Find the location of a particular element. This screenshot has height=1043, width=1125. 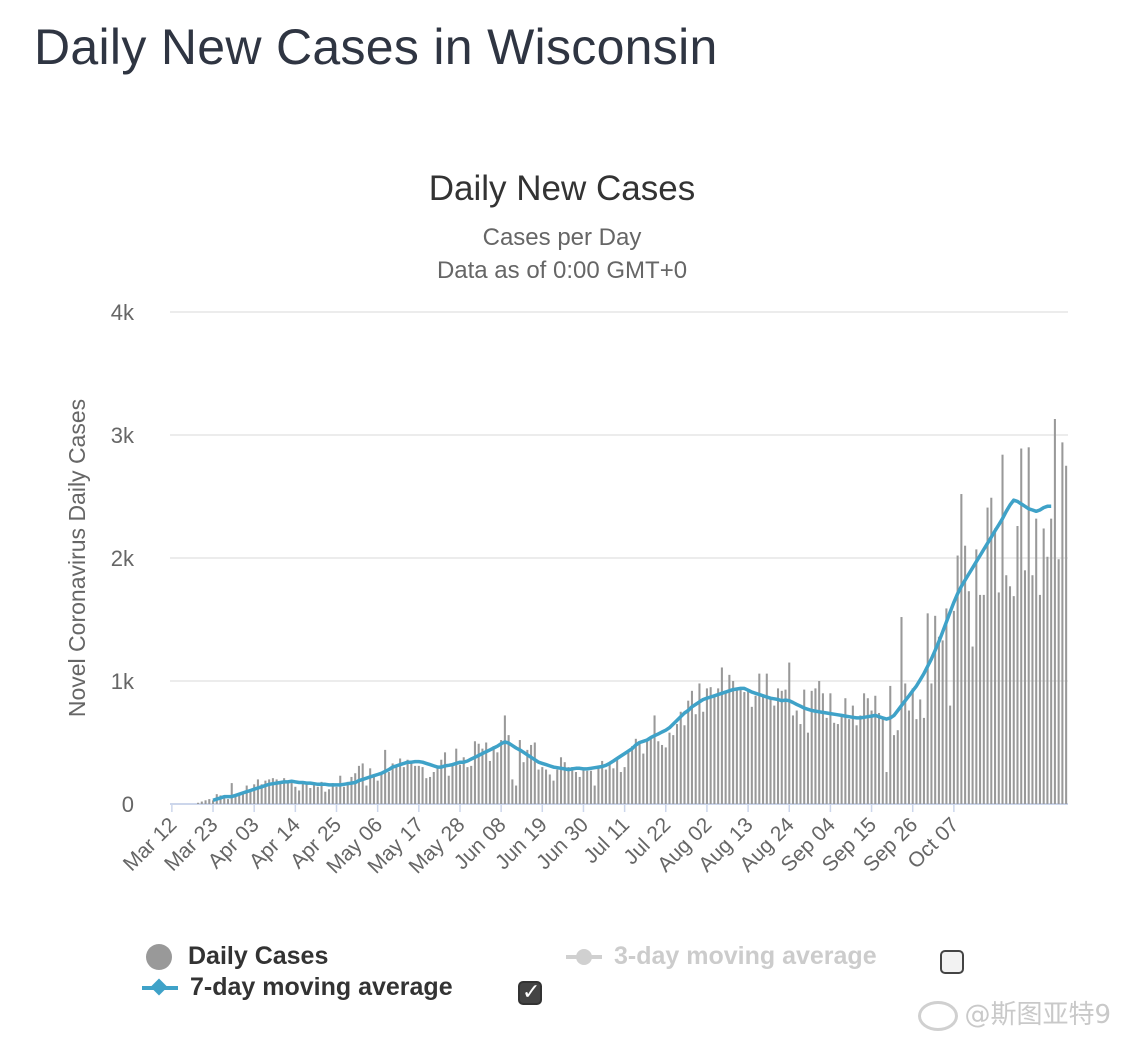

legend-7day-label: 7-day moving average is located at coordinates (321, 987).